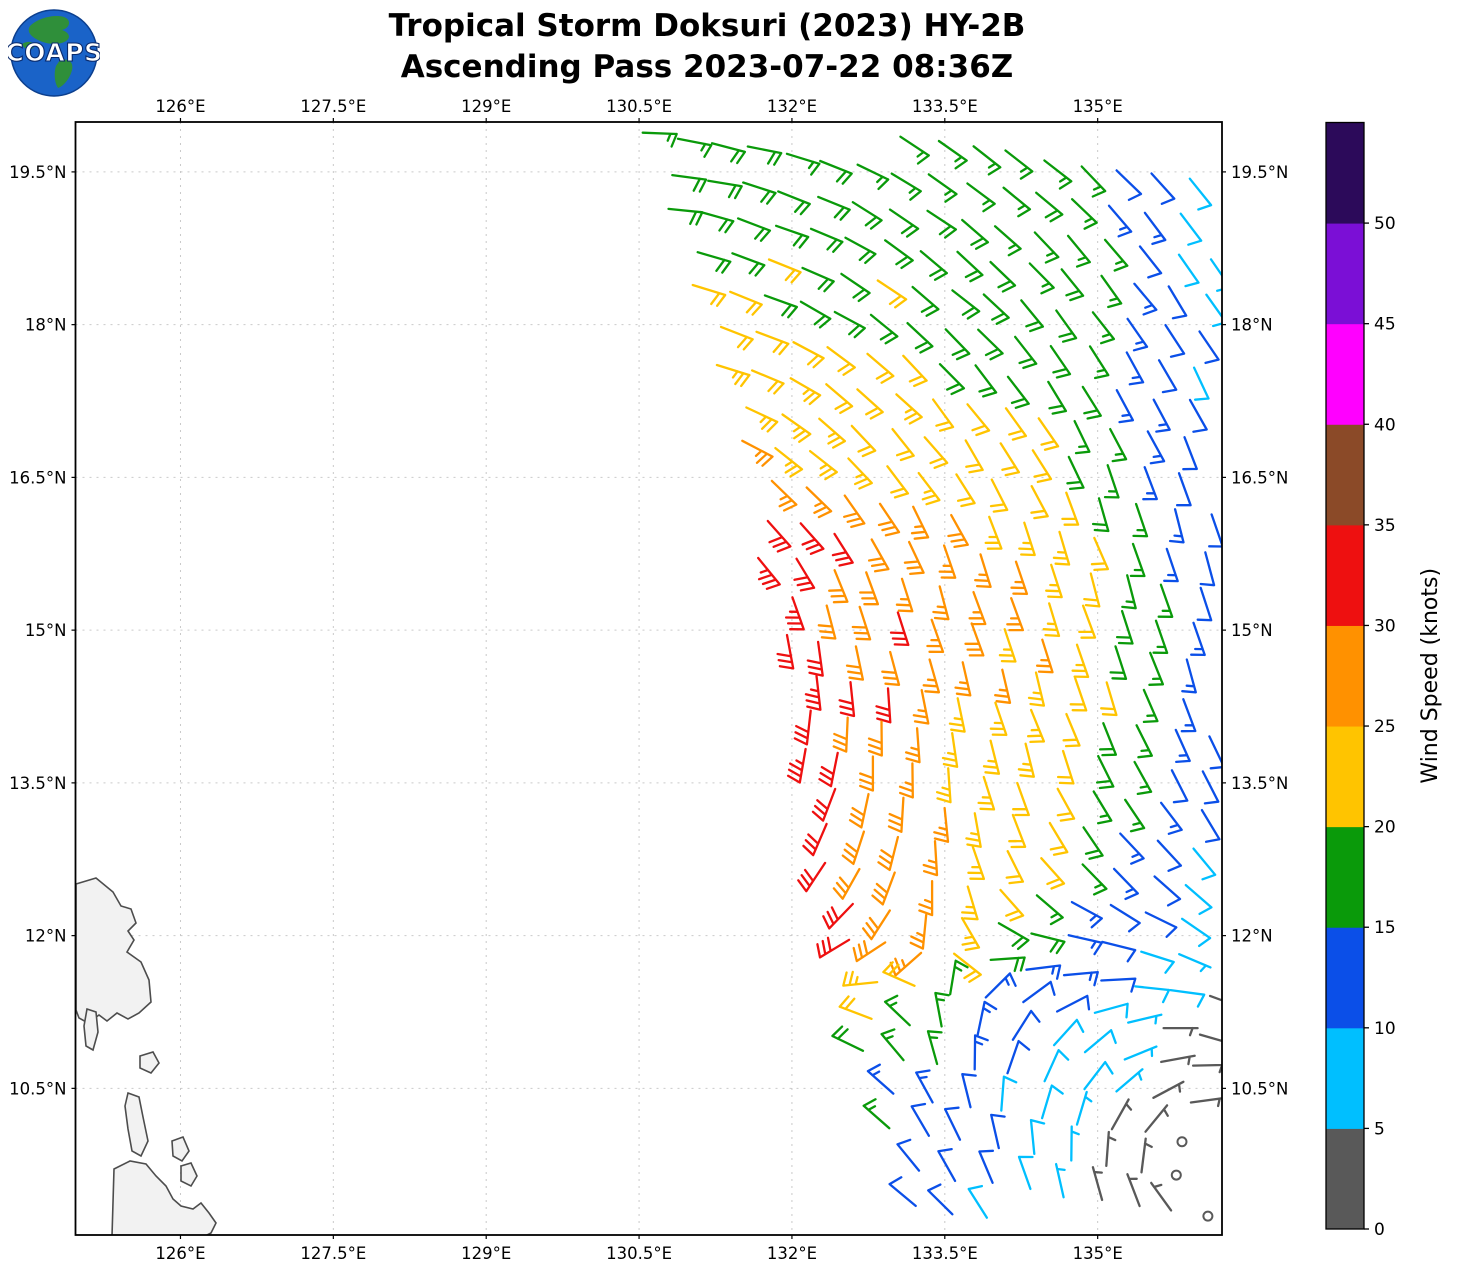 Image resolution: width=1461 pixels, height=1264 pixels. Describe the element at coordinates (46, 325) in the screenshot. I see `lat-tick-label-left: 18°N` at that location.